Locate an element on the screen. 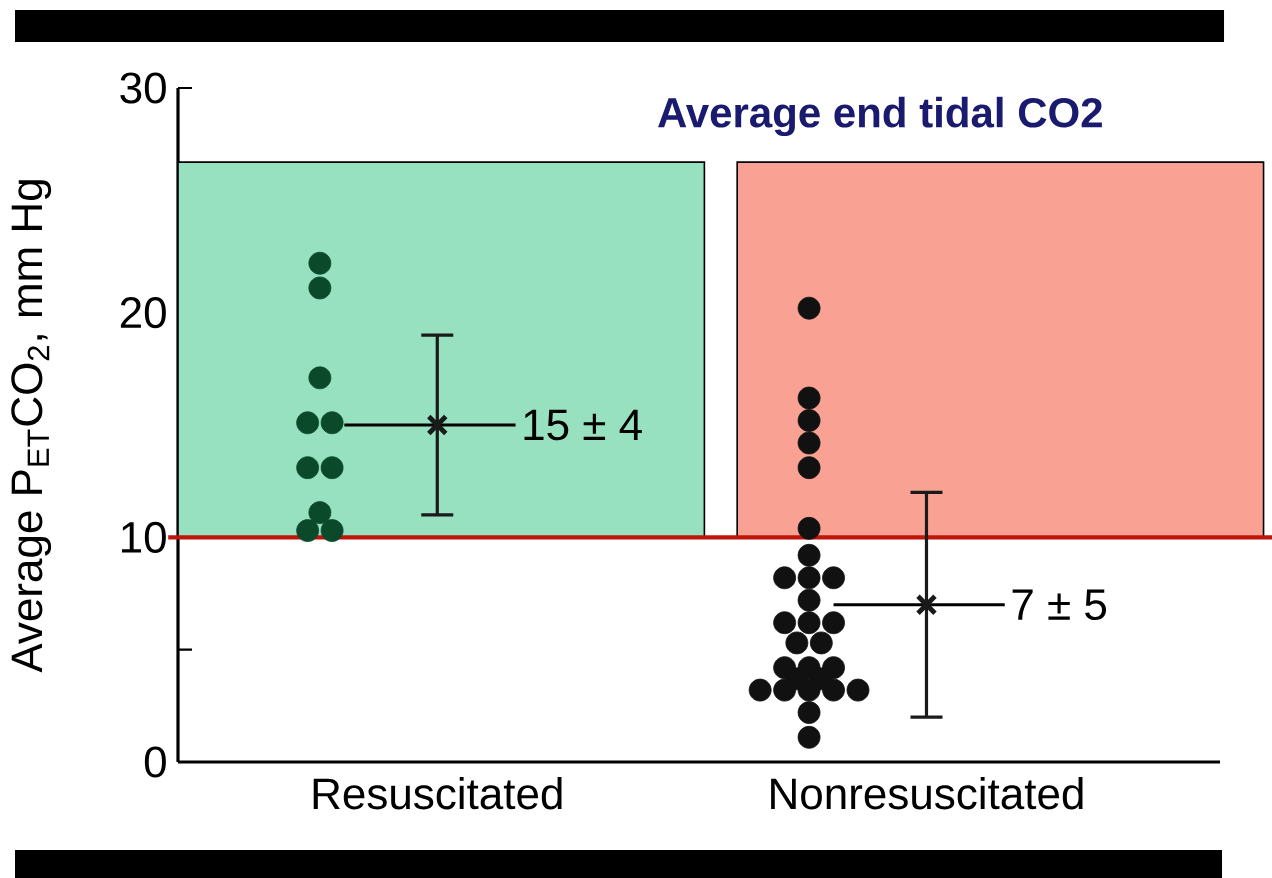  annotation: 15 ± 4 is located at coordinates (583, 425).